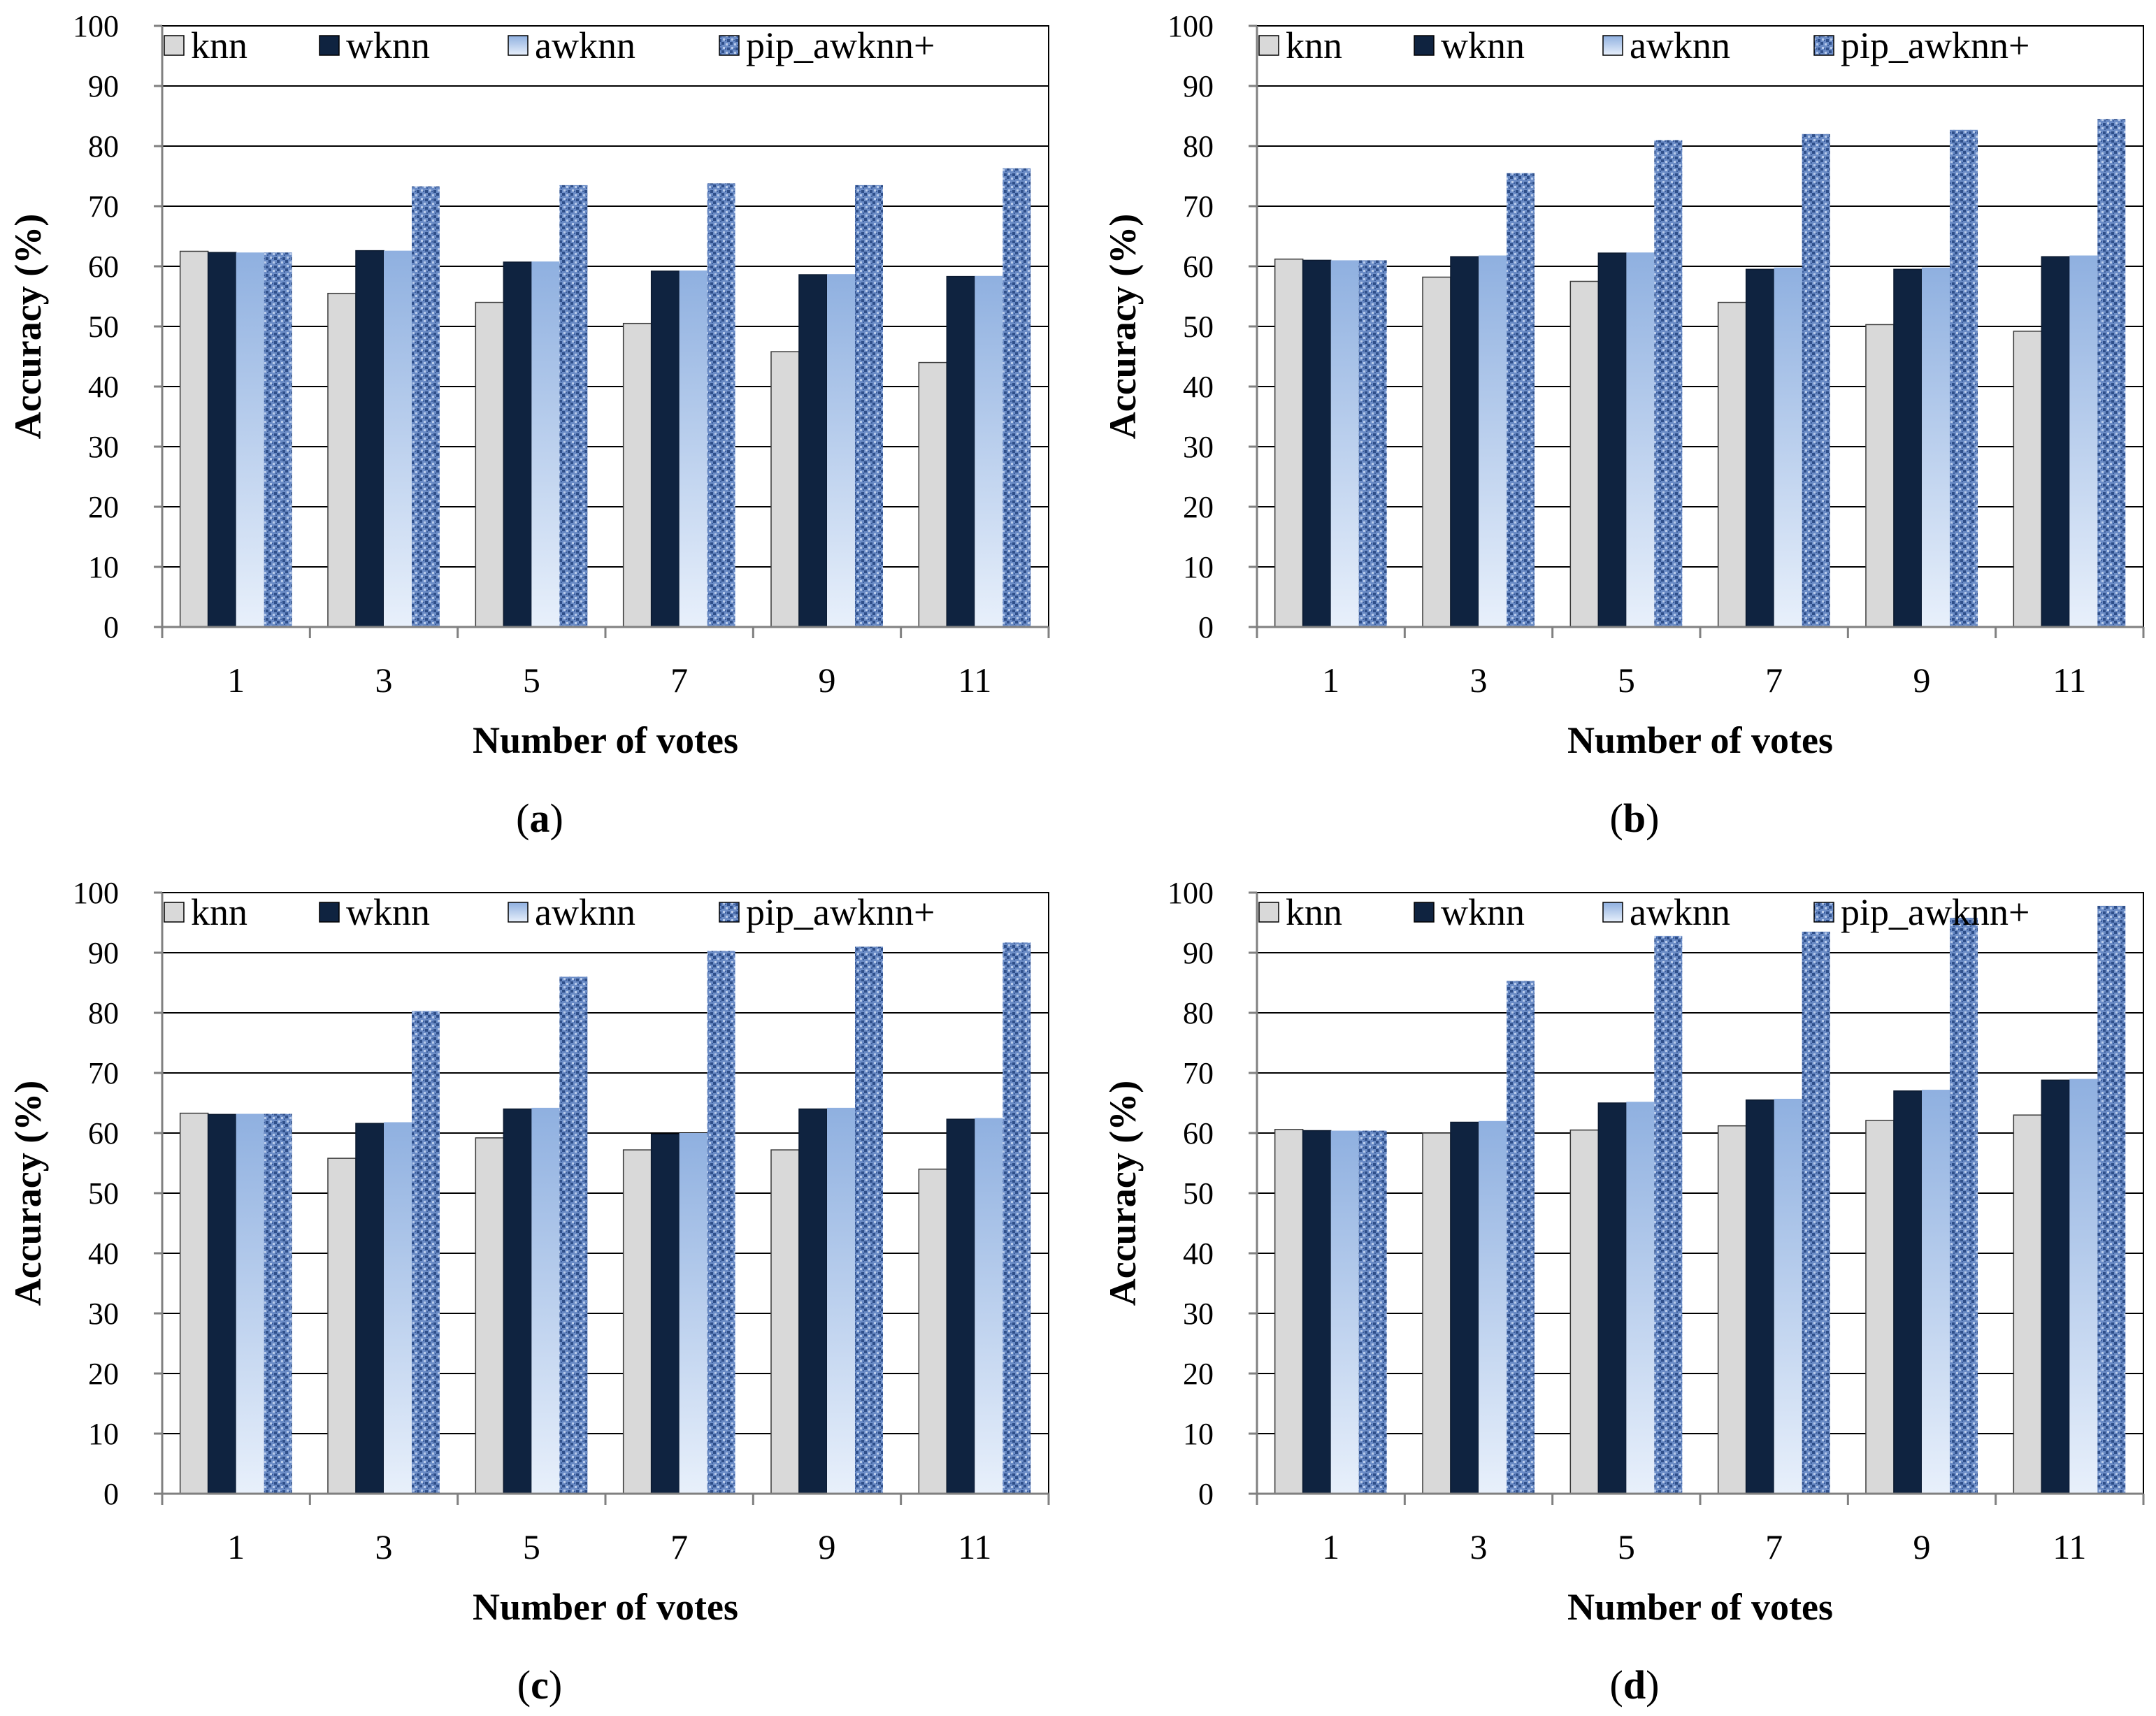 Image resolution: width=2156 pixels, height=1716 pixels. What do you see at coordinates (539, 1685) in the screenshot?
I see `panel-label: (c)` at bounding box center [539, 1685].